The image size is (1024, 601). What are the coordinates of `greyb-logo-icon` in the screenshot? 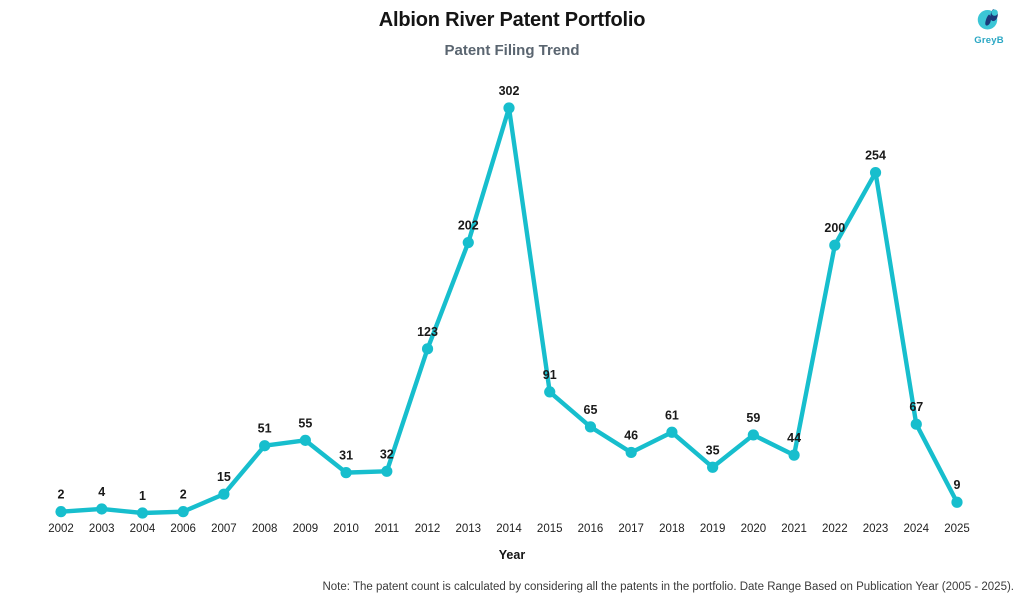 It's located at (987, 19).